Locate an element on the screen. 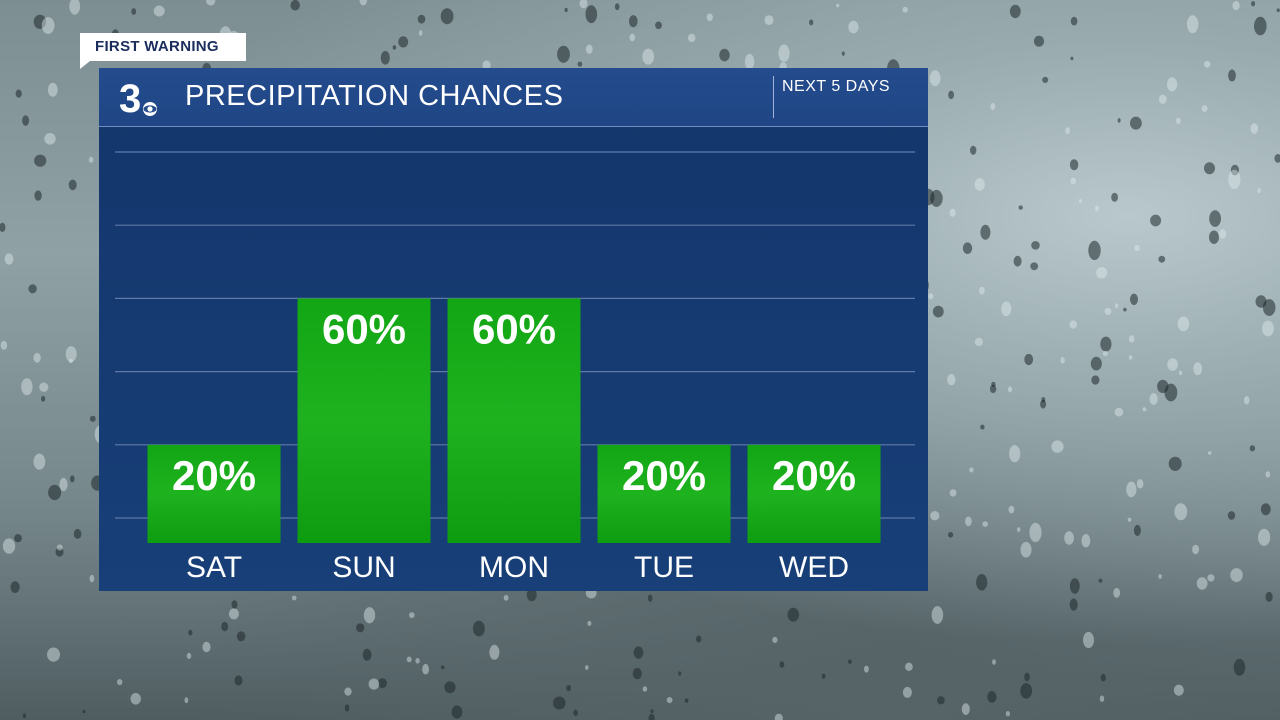 The image size is (1280, 720). banner-tail is located at coordinates (85, 65).